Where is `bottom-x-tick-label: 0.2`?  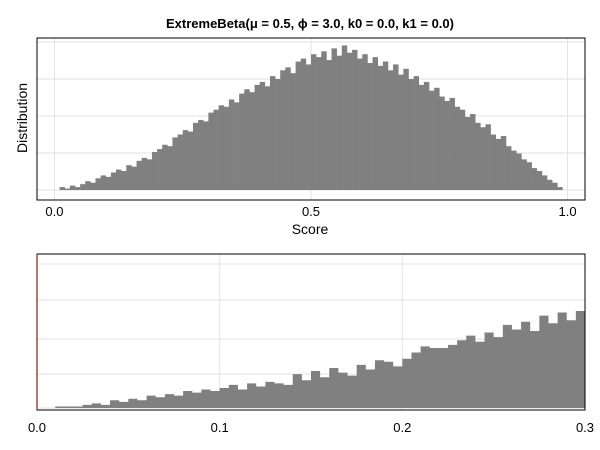
bottom-x-tick-label: 0.2 is located at coordinates (402, 427).